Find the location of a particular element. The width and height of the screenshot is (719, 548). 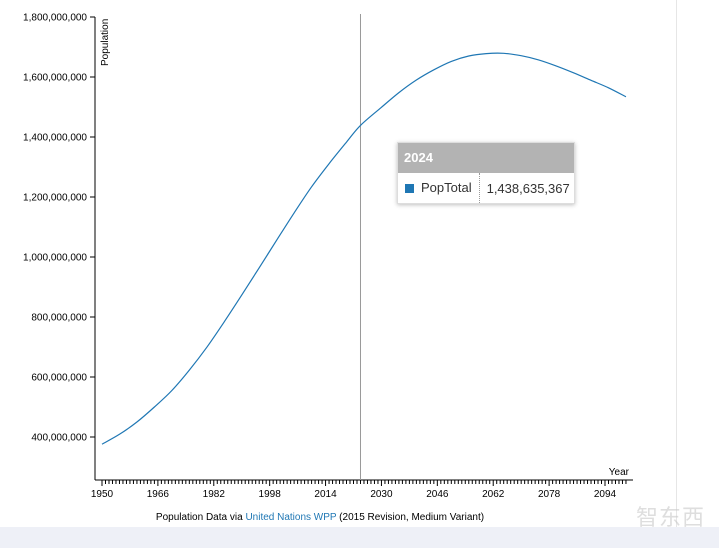

y-tick-label: 1,800,000,000 is located at coordinates (55, 18).